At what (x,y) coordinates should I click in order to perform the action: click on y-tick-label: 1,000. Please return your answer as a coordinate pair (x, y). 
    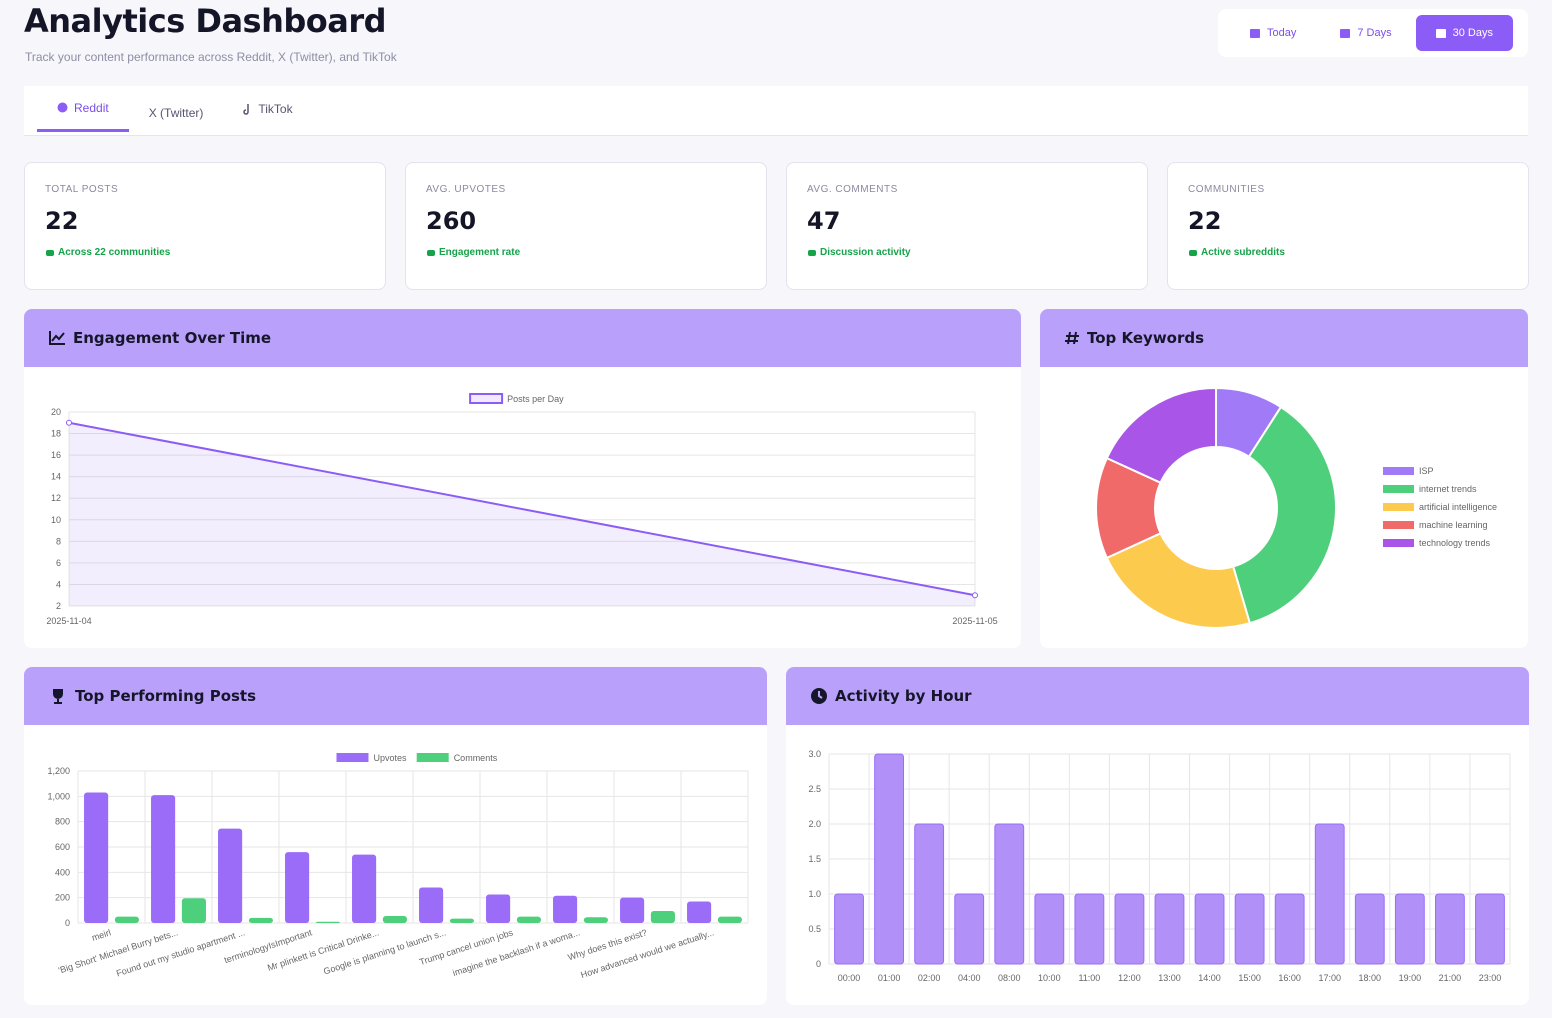
    Looking at the image, I should click on (58, 796).